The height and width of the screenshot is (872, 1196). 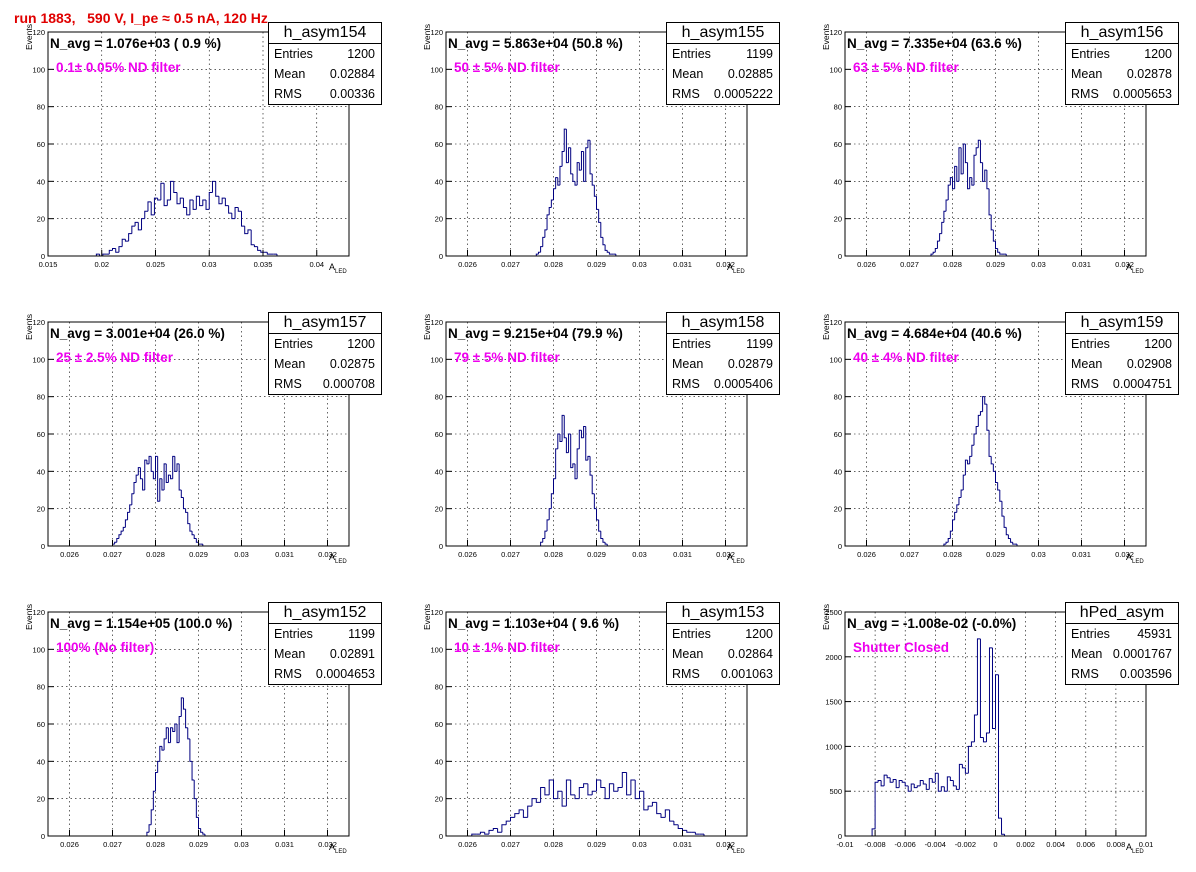 What do you see at coordinates (136, 43) in the screenshot?
I see `navg-label: N_avg = 1.076e+03 ( 0.9 %)` at bounding box center [136, 43].